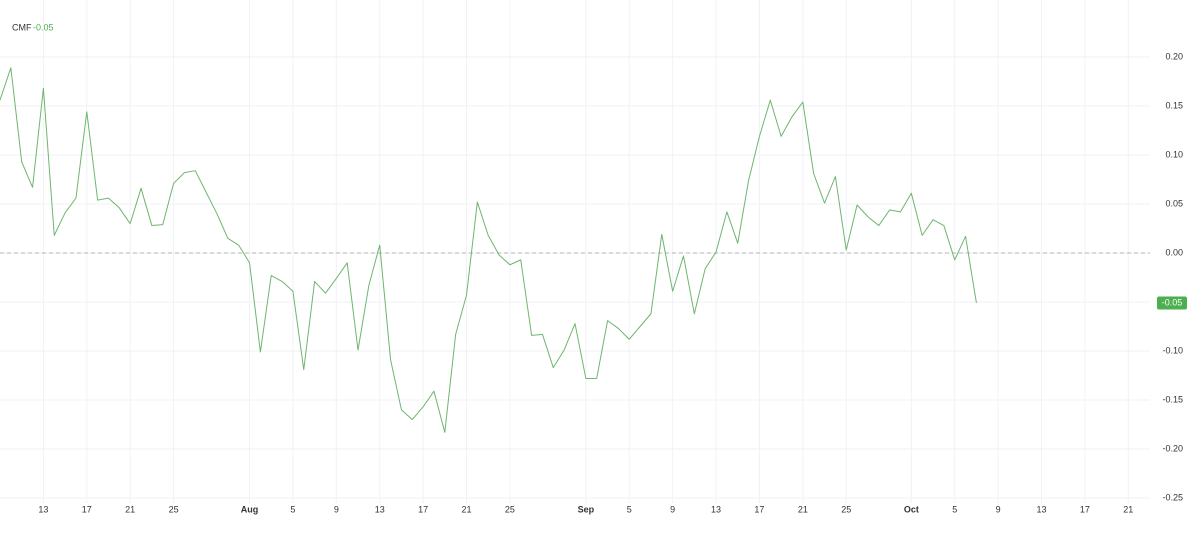  What do you see at coordinates (1172, 497) in the screenshot?
I see `y-tick-label: -0.25` at bounding box center [1172, 497].